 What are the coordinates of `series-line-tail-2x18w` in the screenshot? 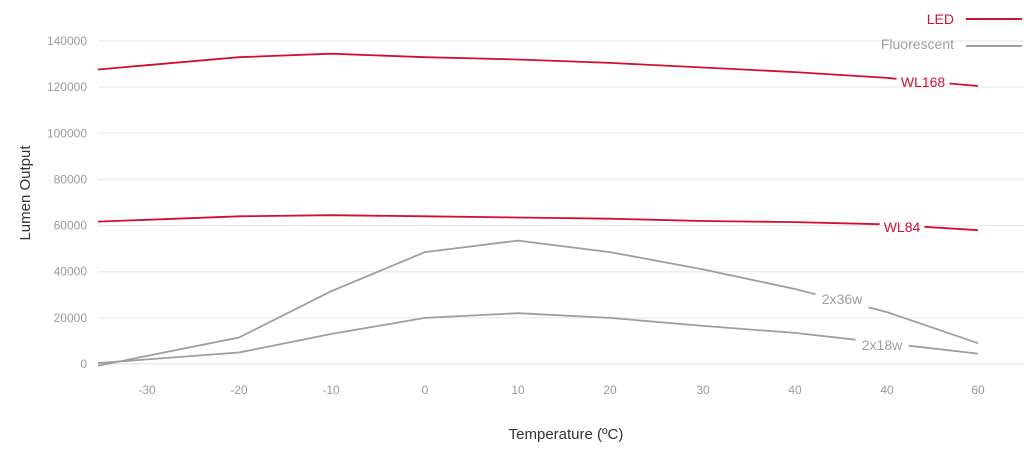 It's located at (943, 349).